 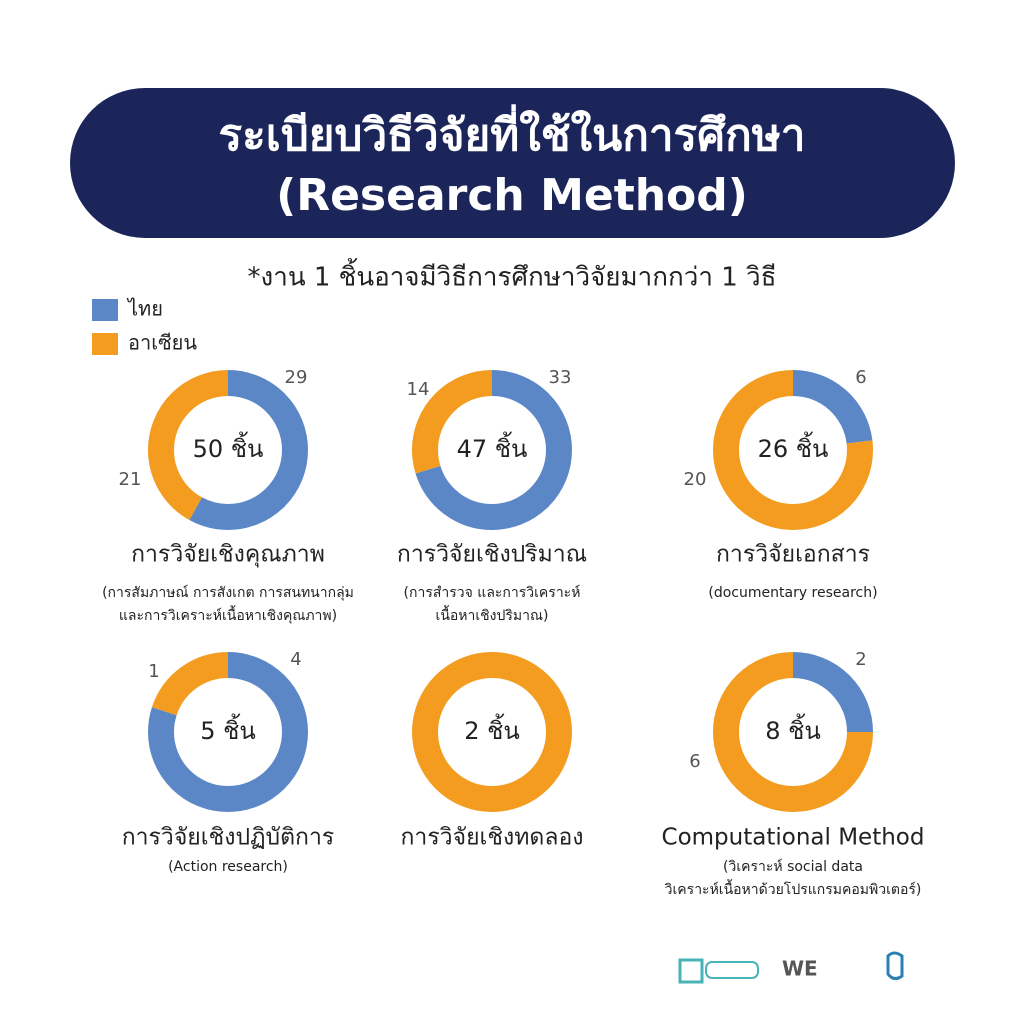 I want to click on center-label: 5 ชิ้น, so click(x=228, y=729).